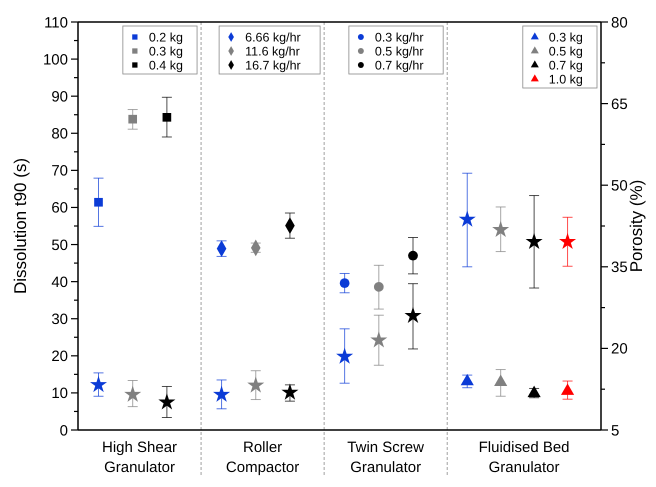  Describe the element at coordinates (385, 457) in the screenshot. I see `x-tick-label: Twin Screw Granulator` at that location.